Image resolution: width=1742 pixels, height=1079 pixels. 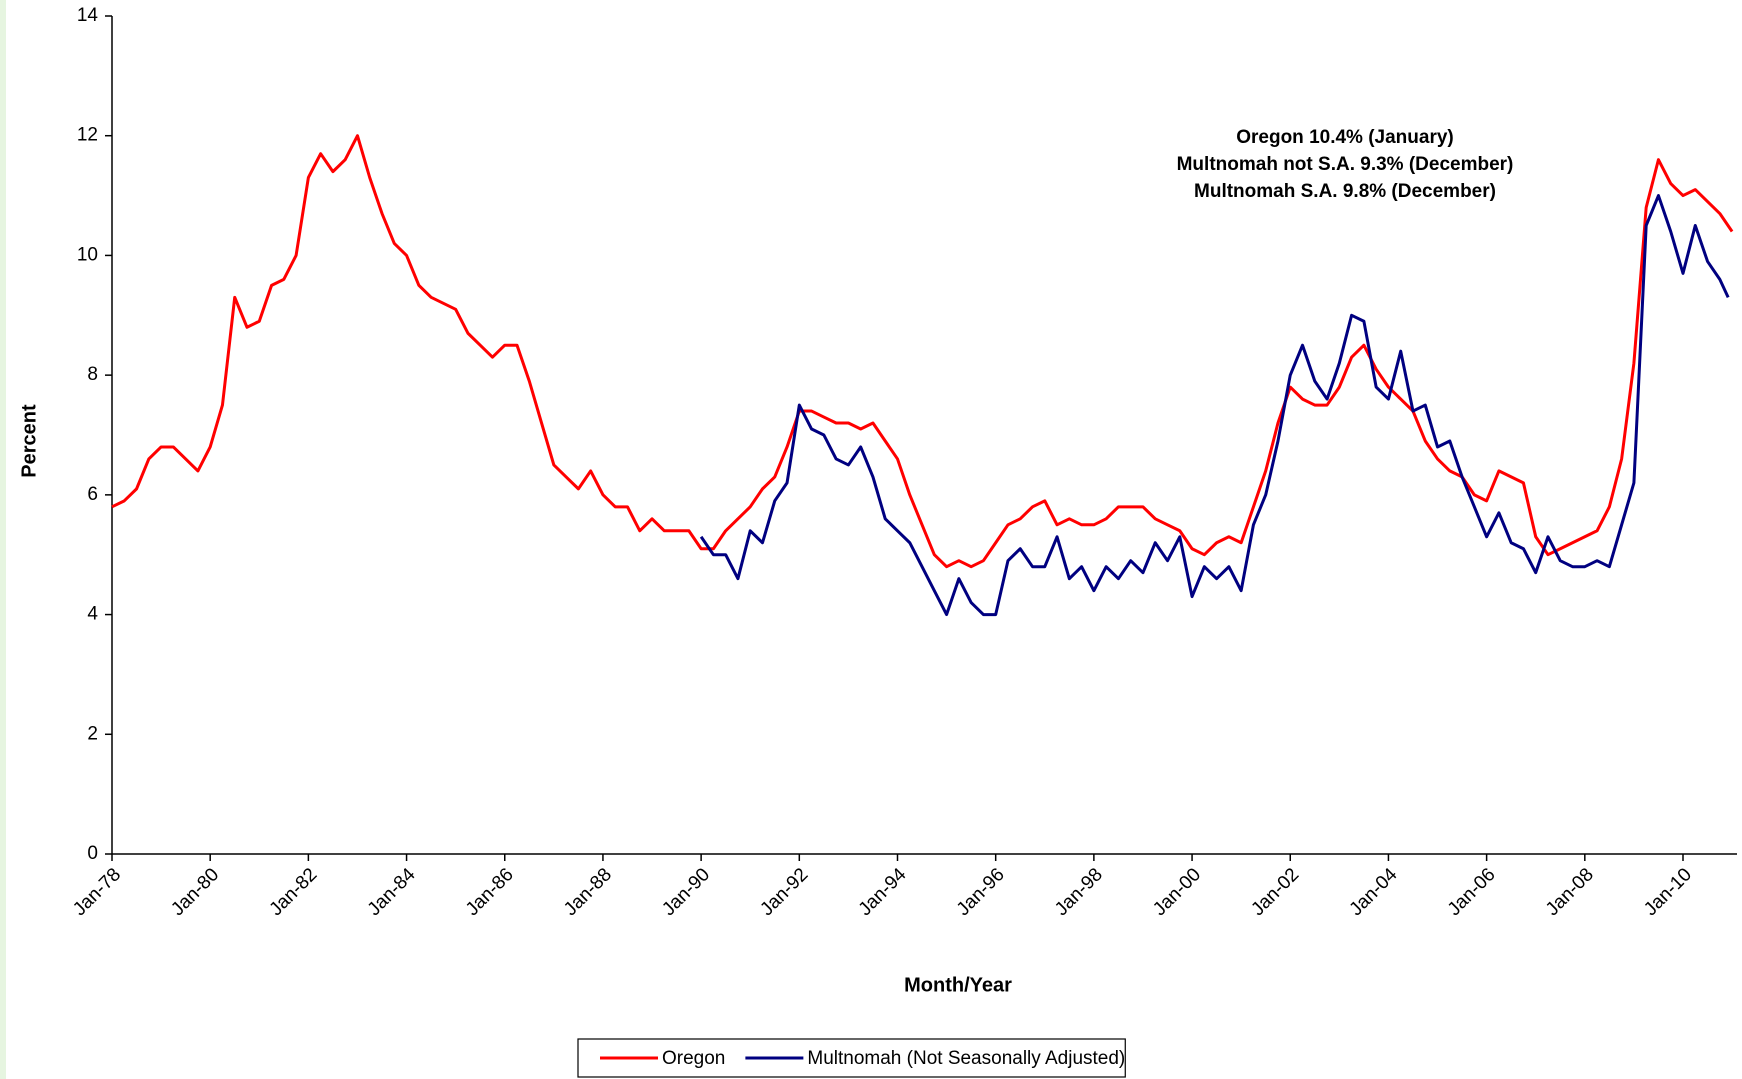 What do you see at coordinates (195, 892) in the screenshot?
I see `x-tick-label: Jan-80` at bounding box center [195, 892].